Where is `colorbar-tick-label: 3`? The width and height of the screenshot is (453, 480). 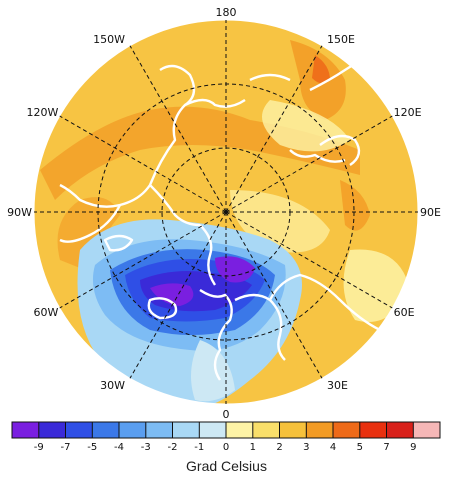
colorbar-tick-label: 3 is located at coordinates (306, 447).